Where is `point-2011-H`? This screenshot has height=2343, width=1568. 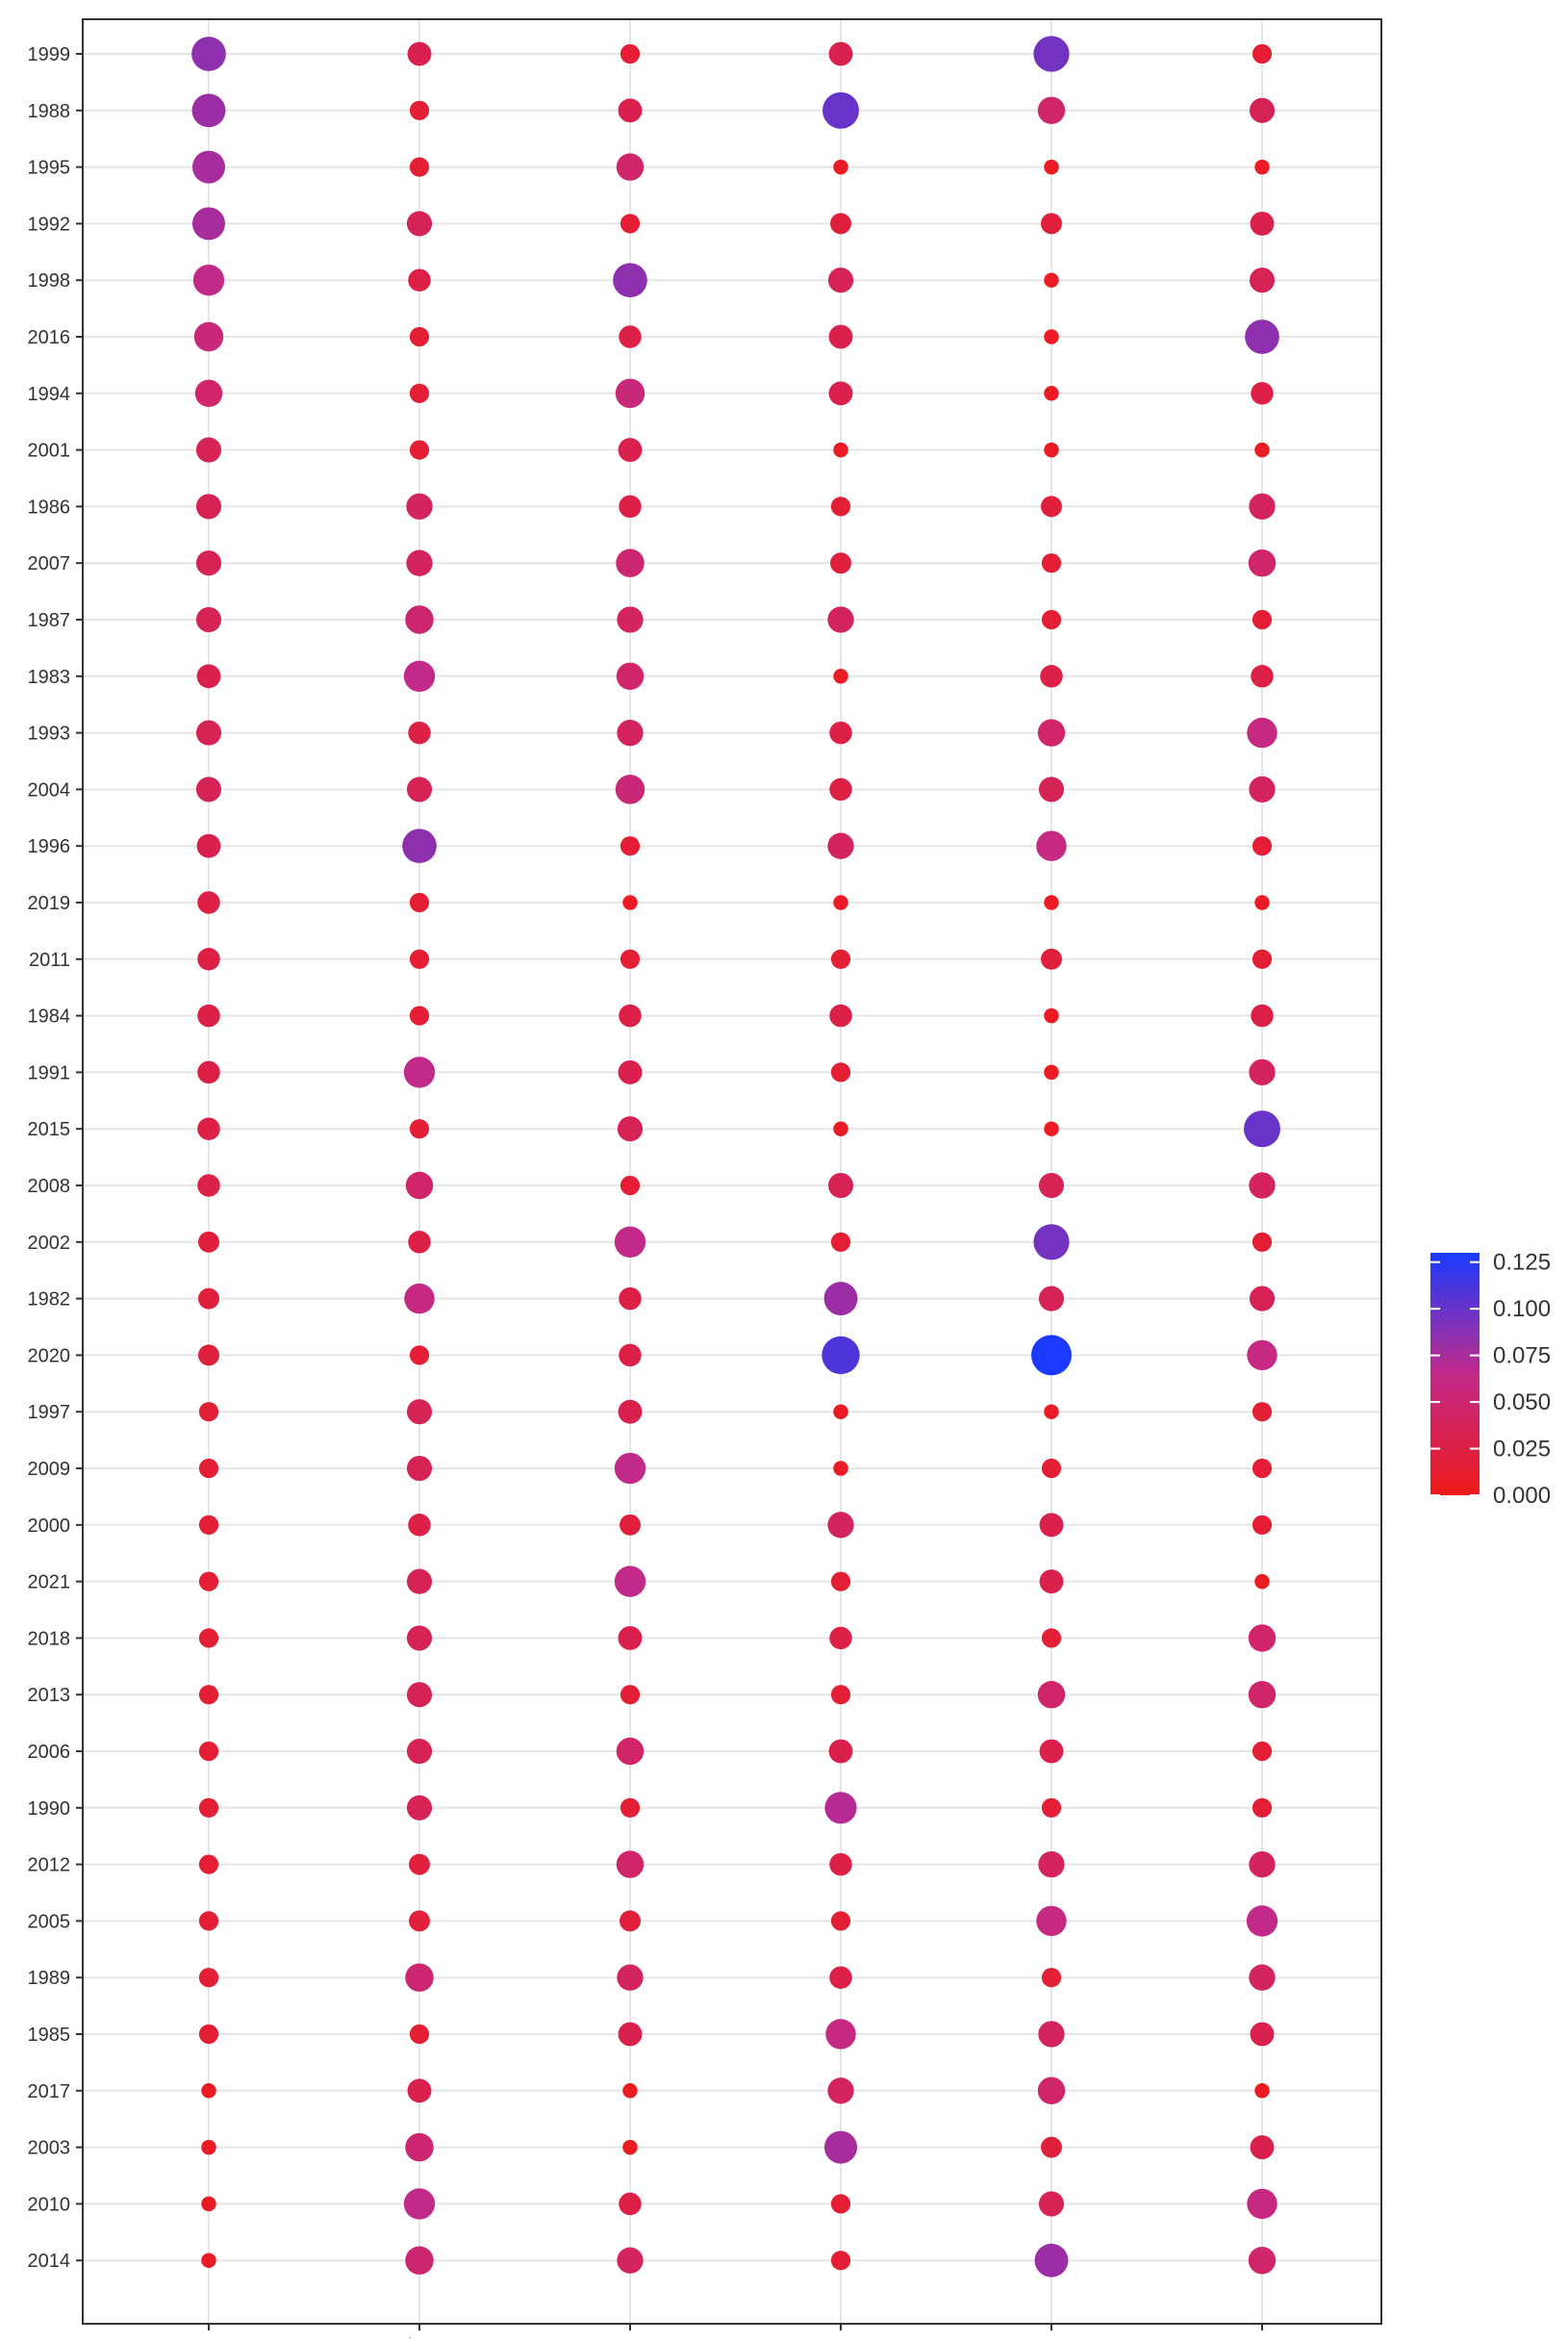
point-2011-H is located at coordinates (840, 959).